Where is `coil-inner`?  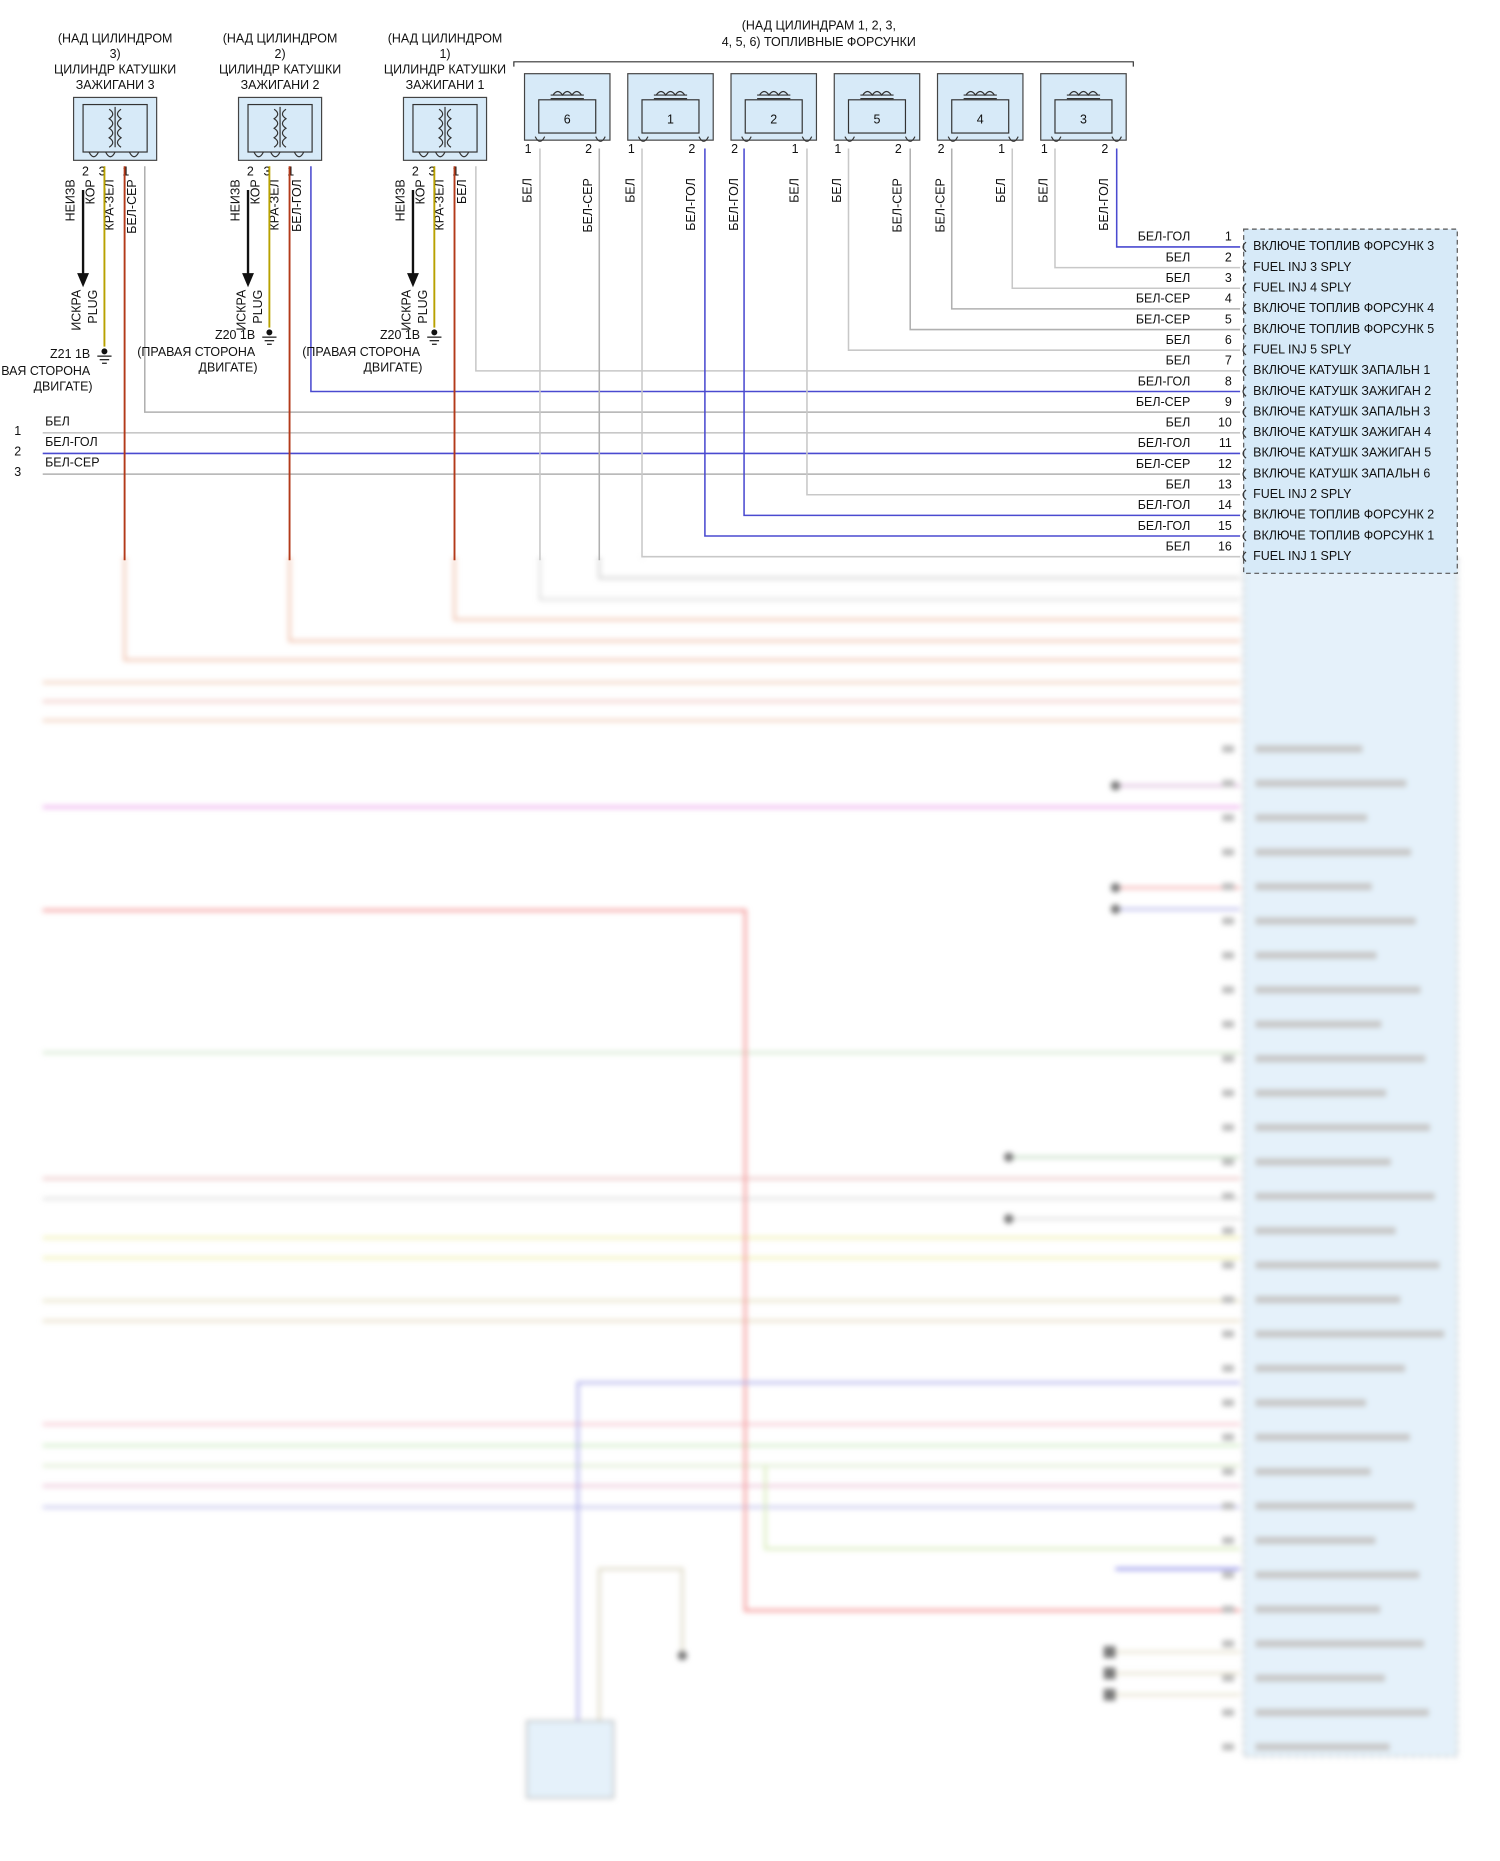
coil-inner is located at coordinates (280, 128).